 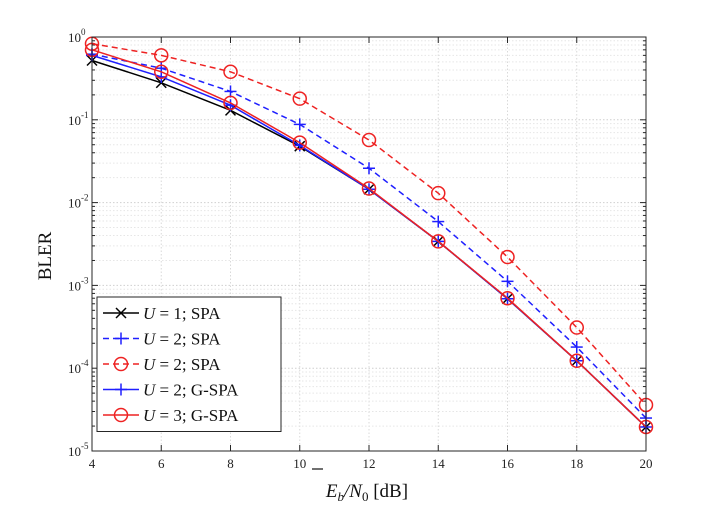 I want to click on legend-item: U = 2; G-SPA, so click(x=171, y=390).